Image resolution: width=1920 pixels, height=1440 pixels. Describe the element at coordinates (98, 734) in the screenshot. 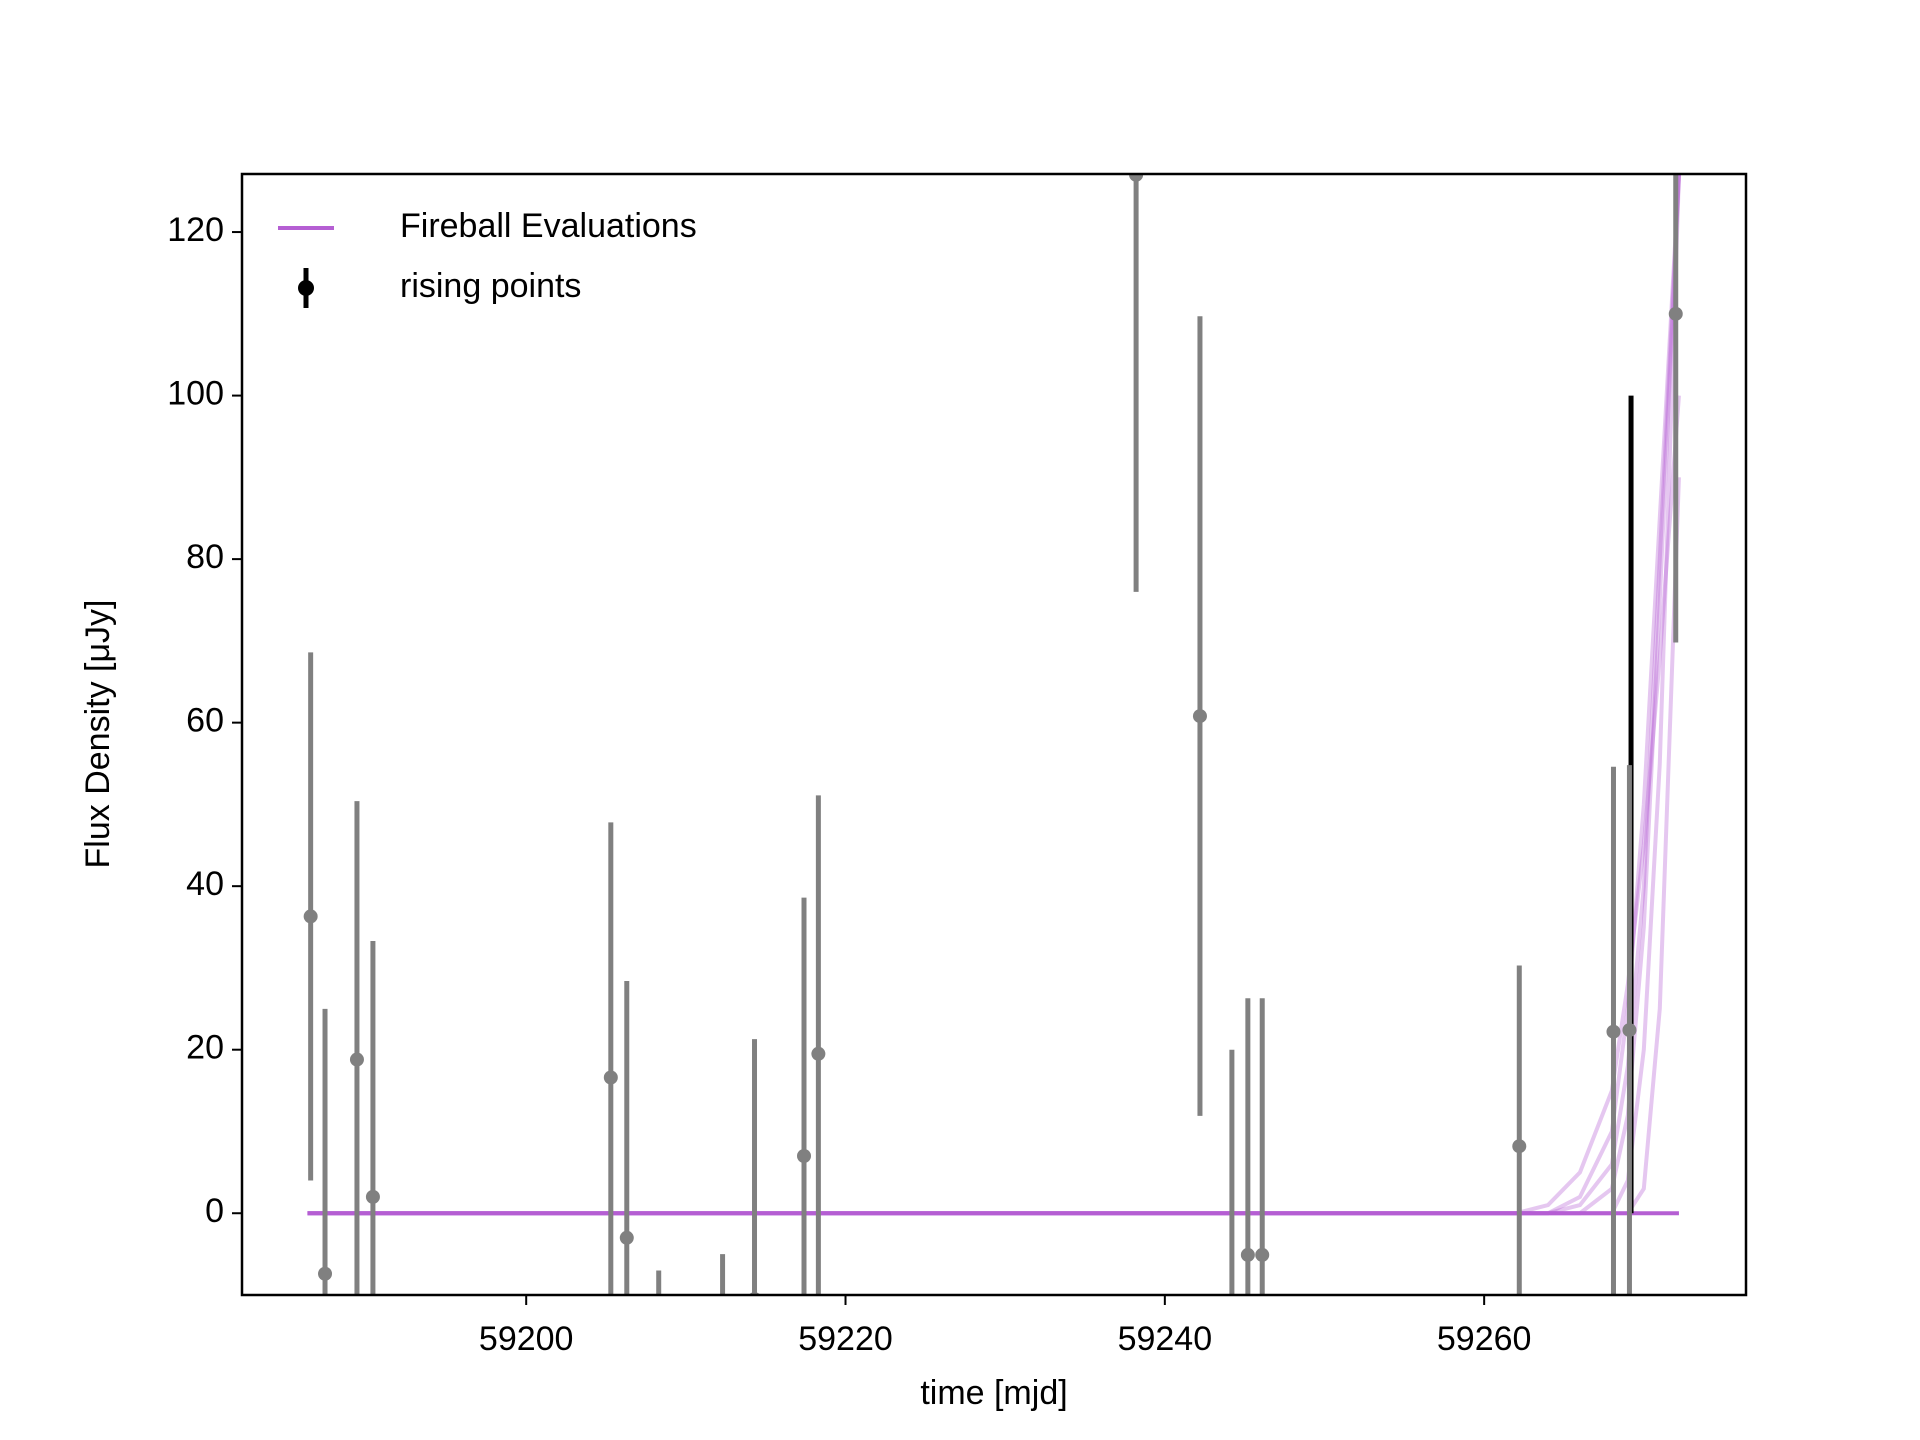

I see `y-axis-label: Flux Density [μJy]` at that location.